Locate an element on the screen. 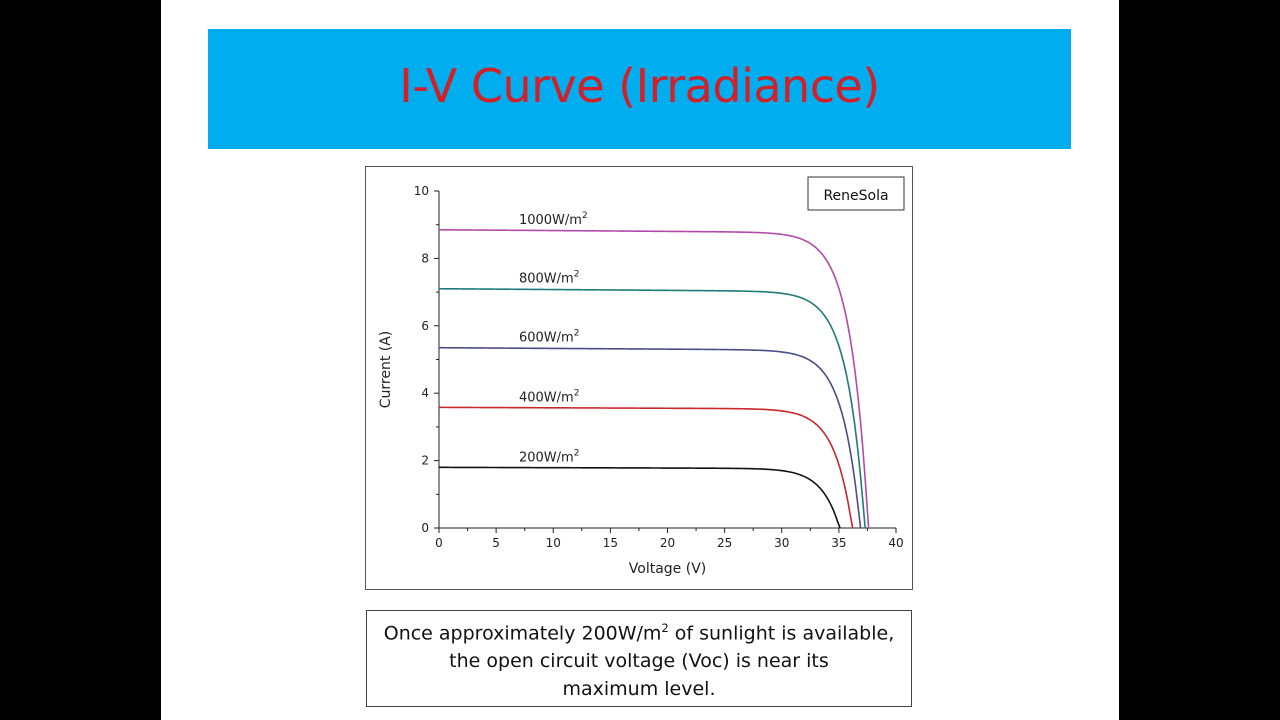  x-tick-label: 35 is located at coordinates (838, 543).